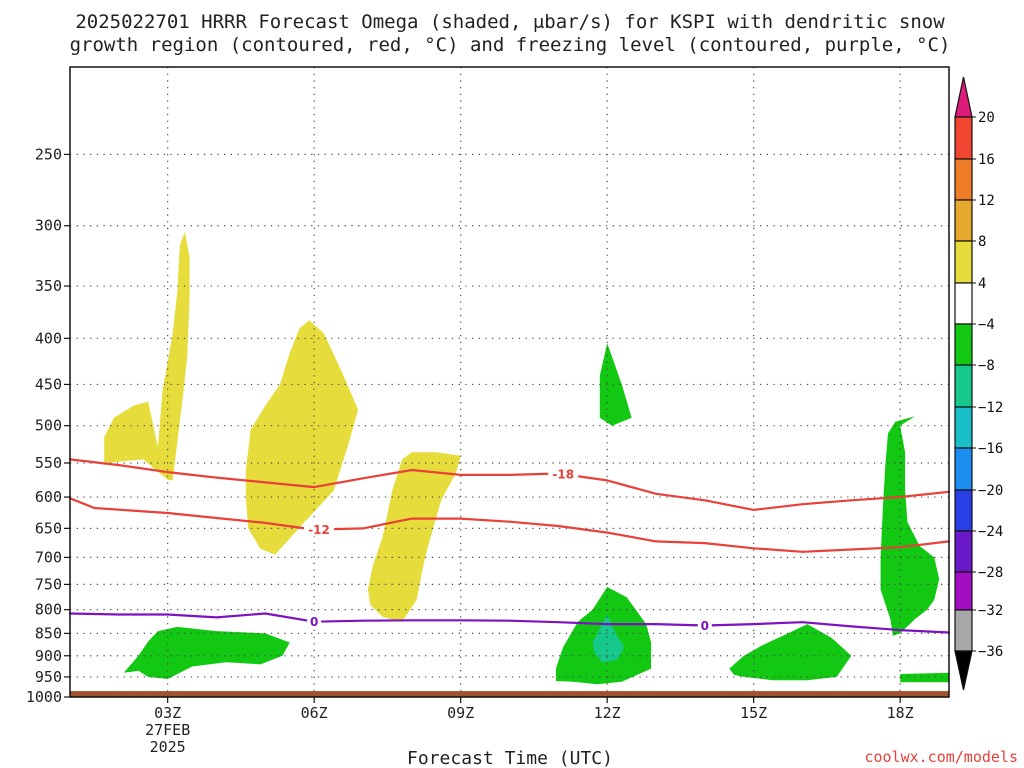 The width and height of the screenshot is (1024, 768). I want to click on colorbar-label--4: −4, so click(986, 325).